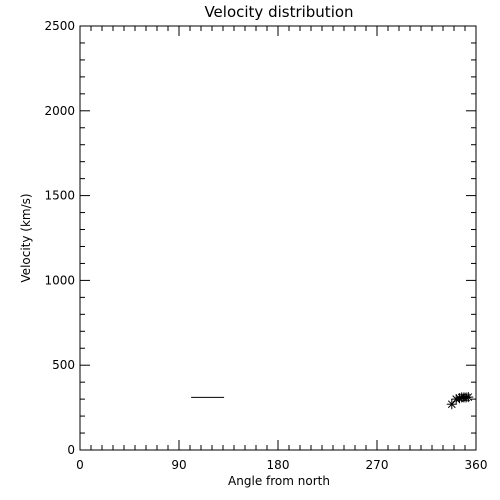 The height and width of the screenshot is (500, 500). I want to click on y-tick-label: 1500, so click(59, 196).